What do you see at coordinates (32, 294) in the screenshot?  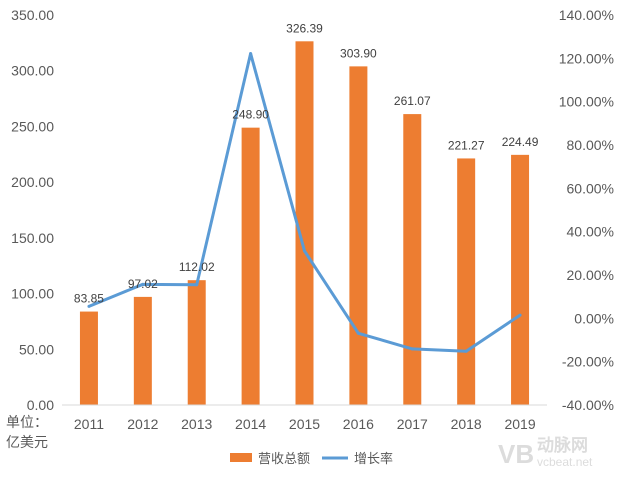 I see `y-left-tick: 100.00` at bounding box center [32, 294].